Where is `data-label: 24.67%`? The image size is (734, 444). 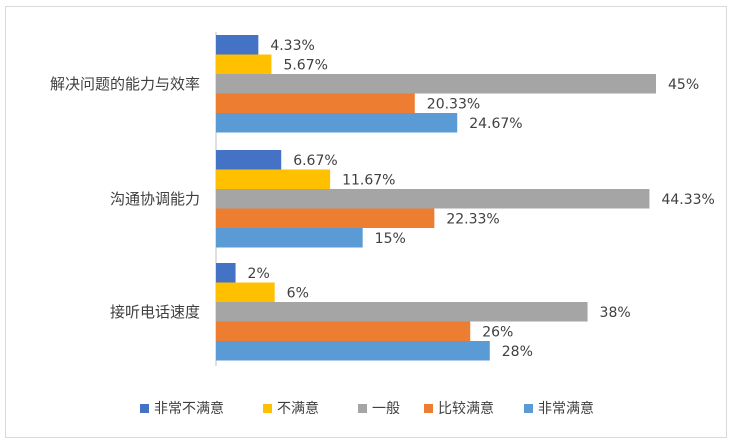 data-label: 24.67% is located at coordinates (495, 124).